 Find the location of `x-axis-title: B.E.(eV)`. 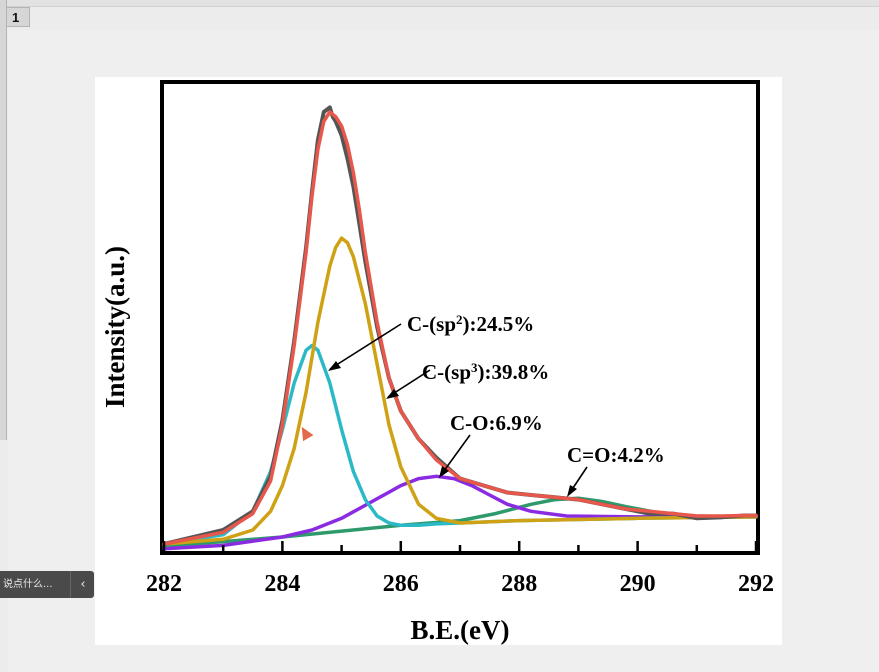

x-axis-title: B.E.(eV) is located at coordinates (460, 630).